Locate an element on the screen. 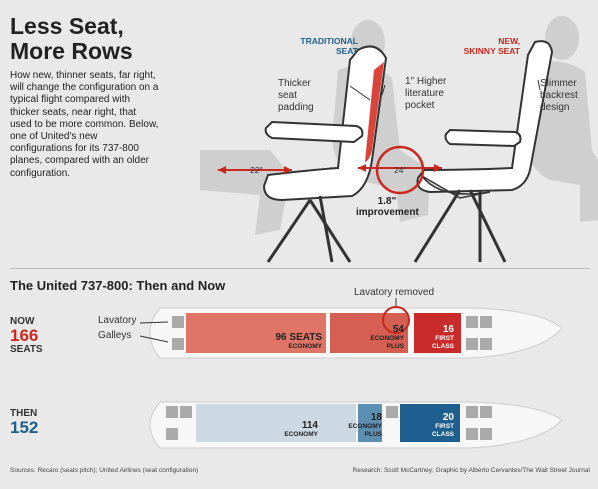 The image size is (598, 489). skinny-seat-label: NEW, SKINNY SEAT is located at coordinates (478, 46).